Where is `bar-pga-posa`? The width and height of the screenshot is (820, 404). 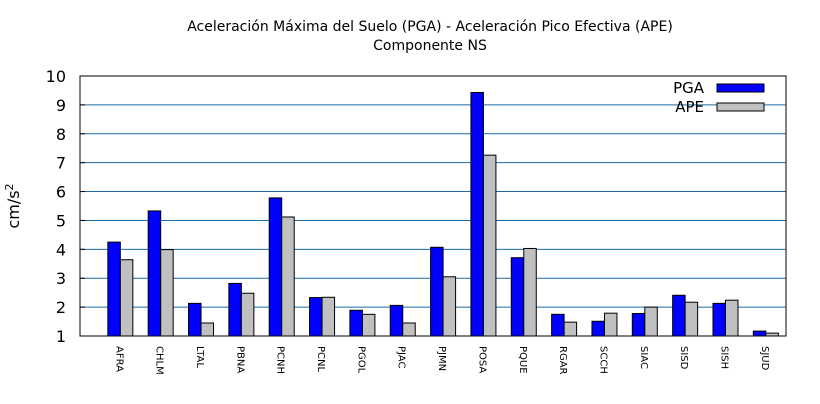 bar-pga-posa is located at coordinates (477, 214).